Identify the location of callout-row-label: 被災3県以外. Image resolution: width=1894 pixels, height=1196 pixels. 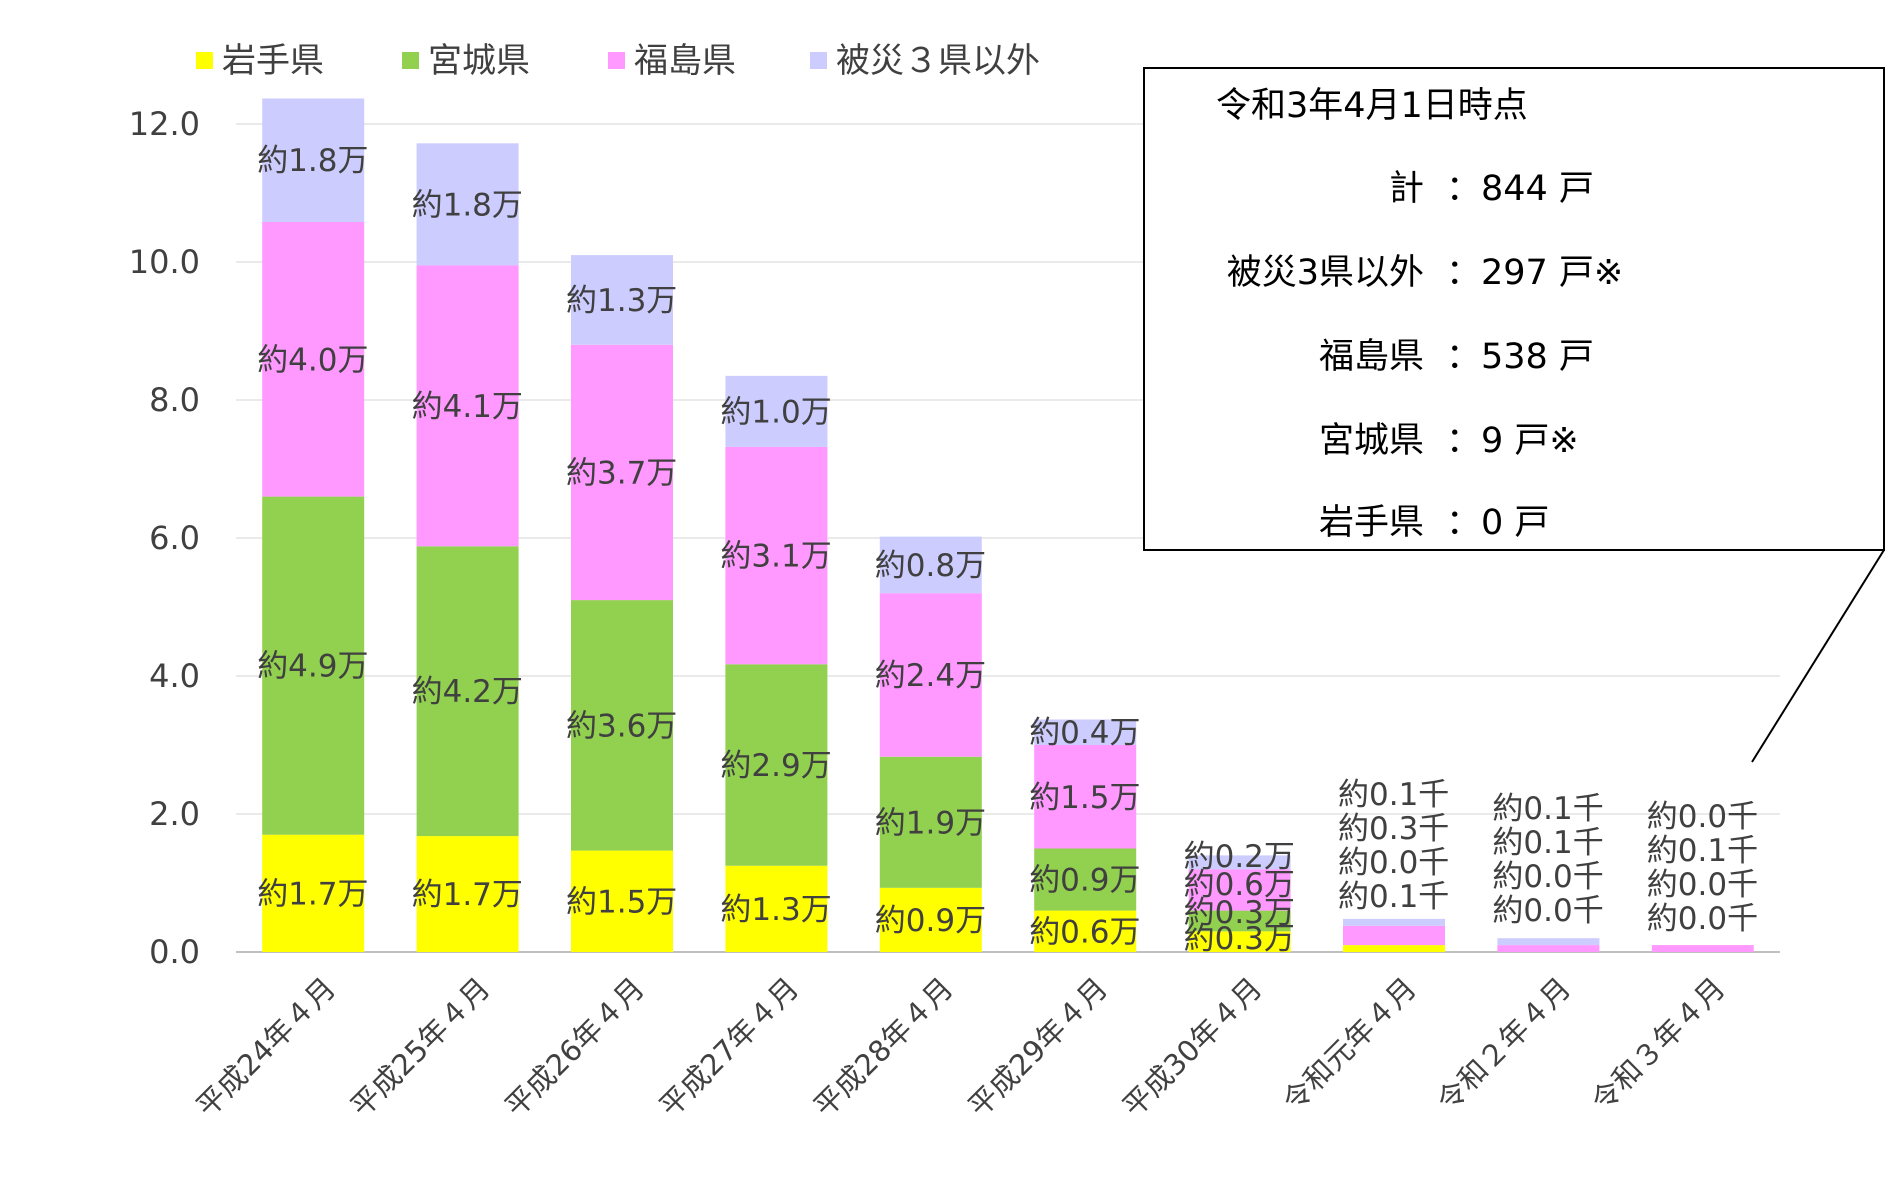
(1325, 273).